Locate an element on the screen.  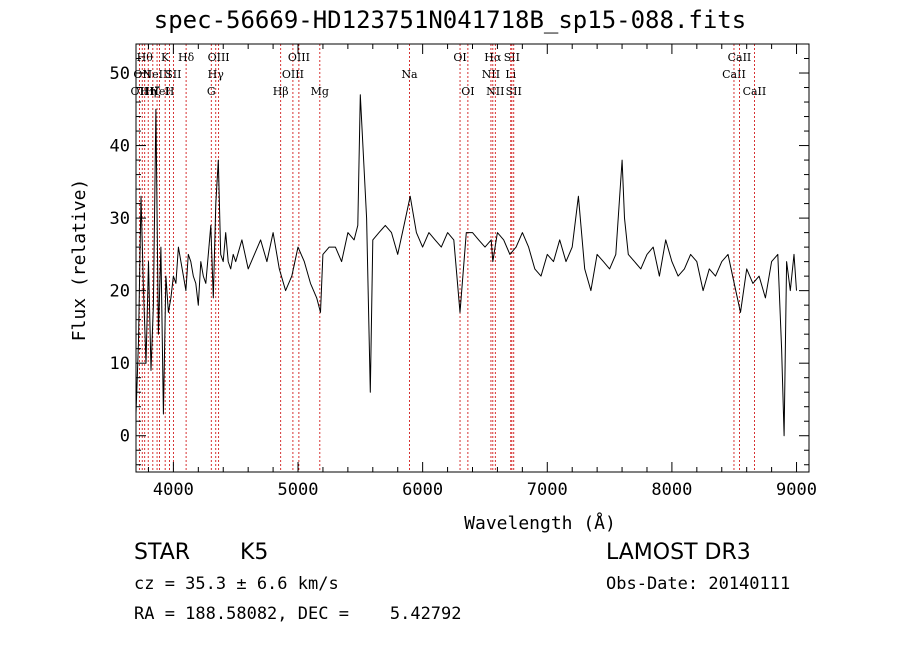
y-tick-label: 0 is located at coordinates (125, 437).